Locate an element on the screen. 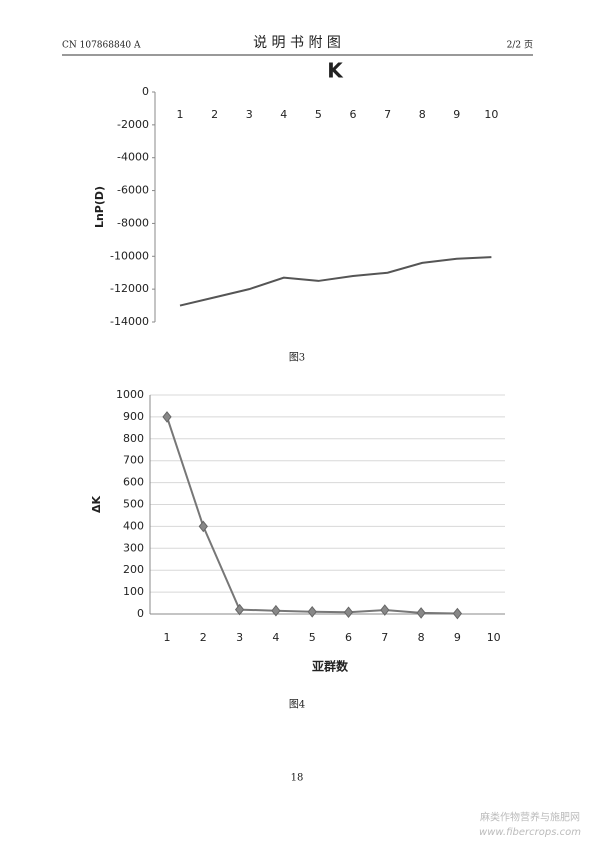 This screenshot has width=595, height=842. y-tick-label: -10000 is located at coordinates (129, 255).